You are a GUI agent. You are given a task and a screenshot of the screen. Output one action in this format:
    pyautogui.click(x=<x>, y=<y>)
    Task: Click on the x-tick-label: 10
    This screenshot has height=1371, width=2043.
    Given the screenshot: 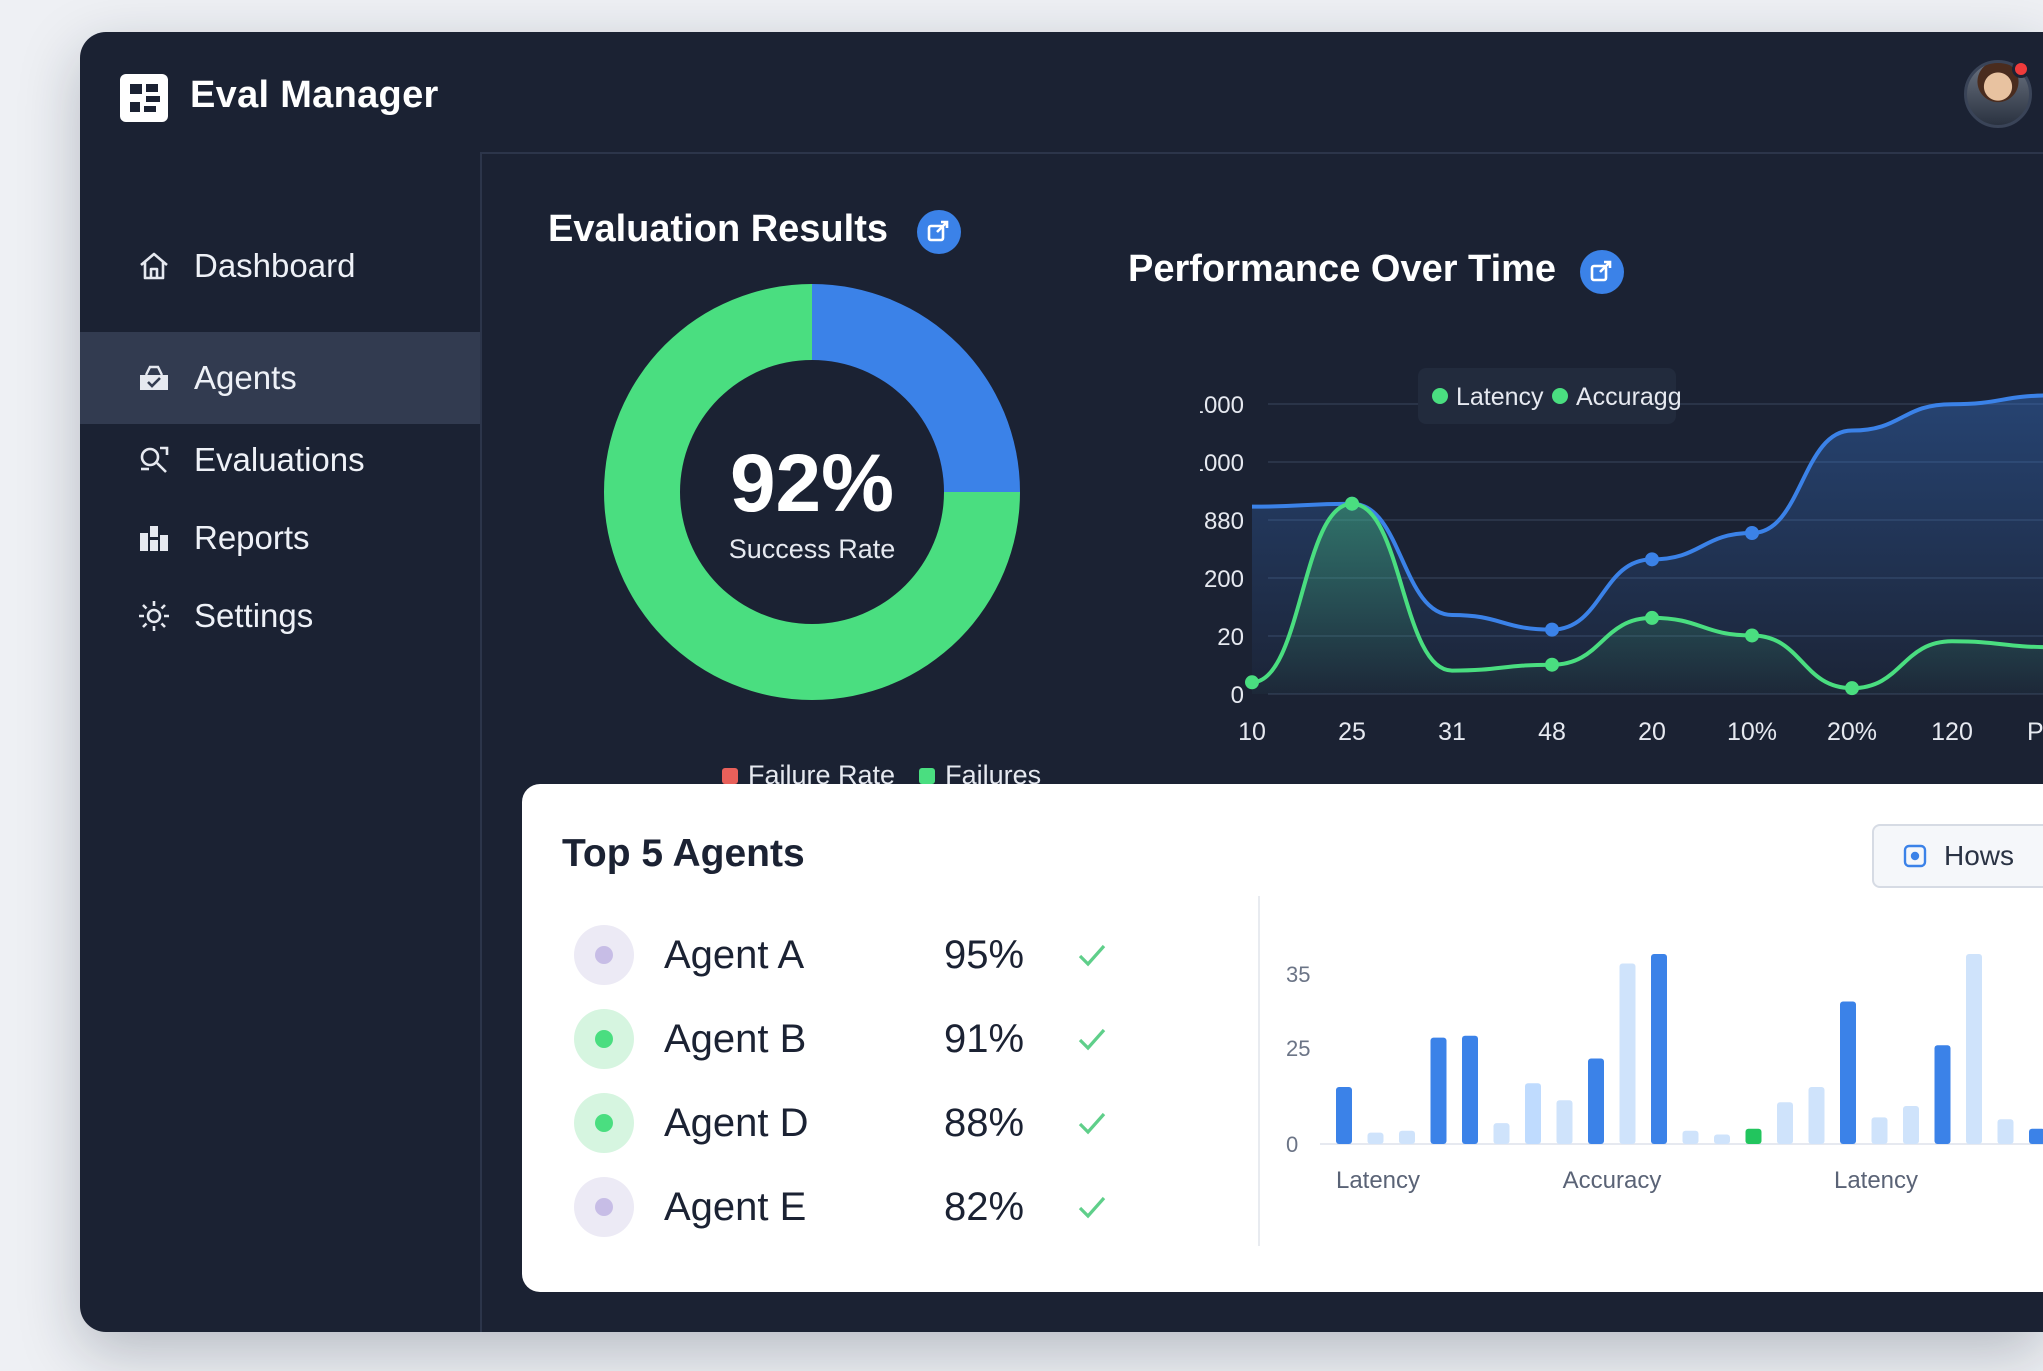 What is the action you would take?
    pyautogui.click(x=1252, y=732)
    